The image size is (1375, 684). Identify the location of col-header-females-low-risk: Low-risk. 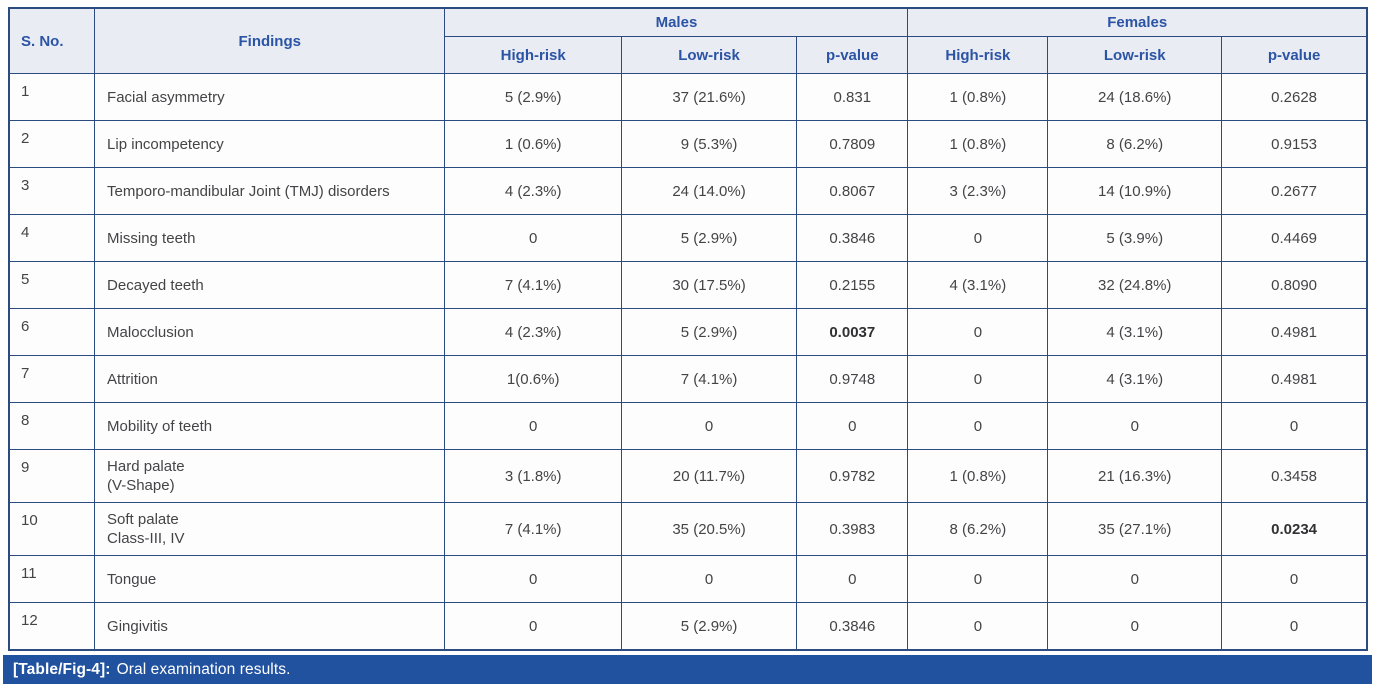
(1135, 55).